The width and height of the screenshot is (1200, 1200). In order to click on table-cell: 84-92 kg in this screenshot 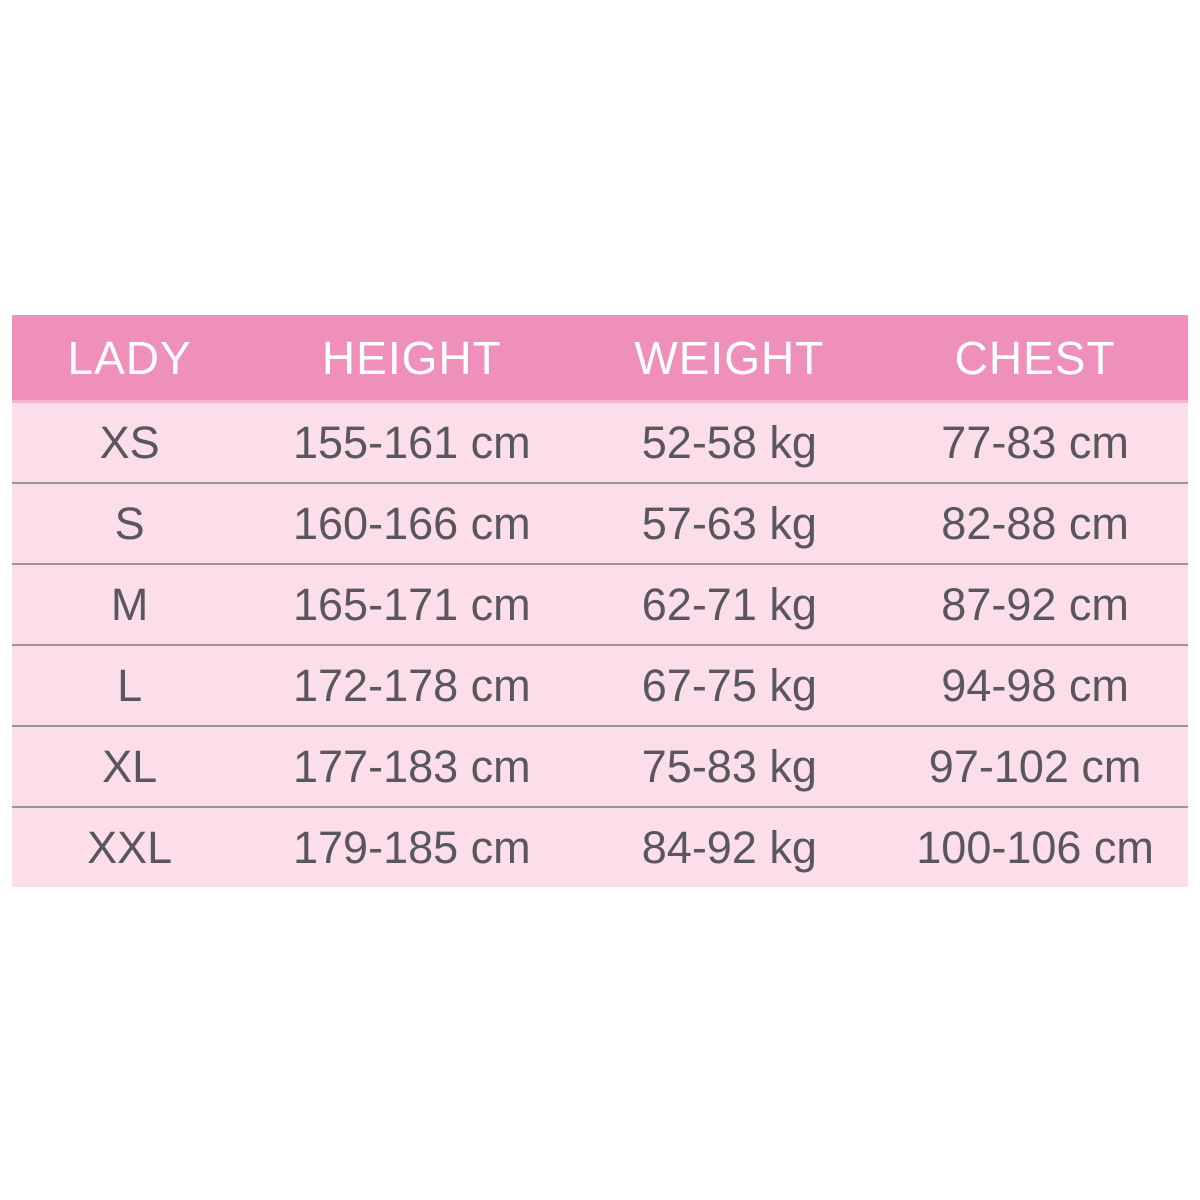, I will do `click(729, 847)`.